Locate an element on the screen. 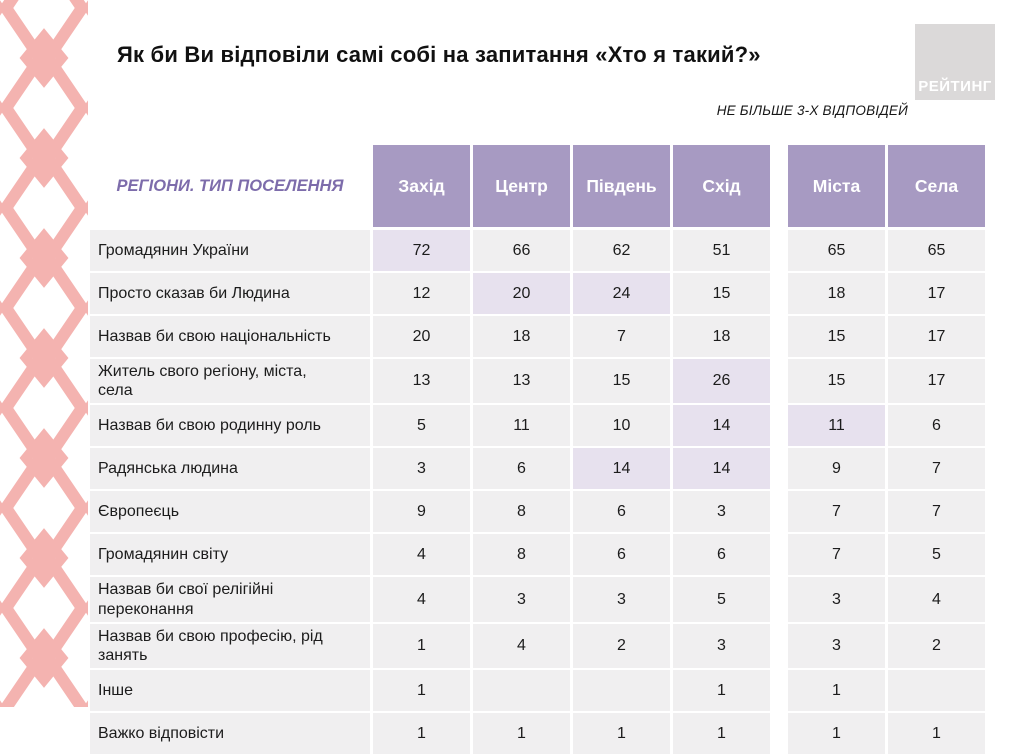 Image resolution: width=1009 pixels, height=756 pixels. column-header: Міста is located at coordinates (836, 186).